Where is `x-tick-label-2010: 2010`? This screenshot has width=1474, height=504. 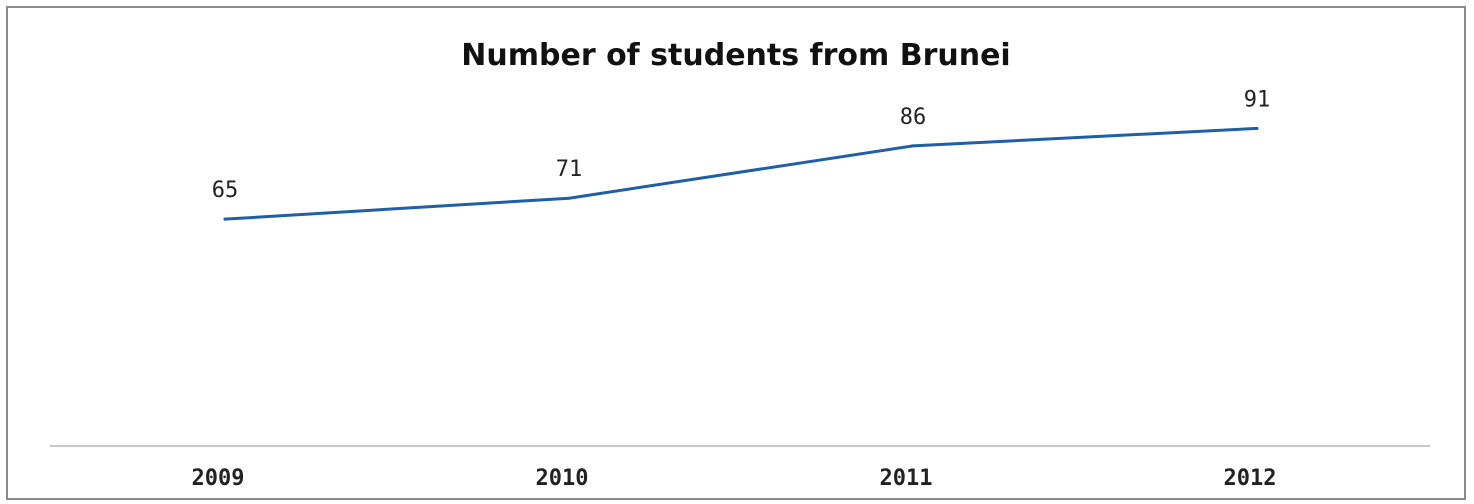
x-tick-label-2010: 2010 is located at coordinates (562, 478).